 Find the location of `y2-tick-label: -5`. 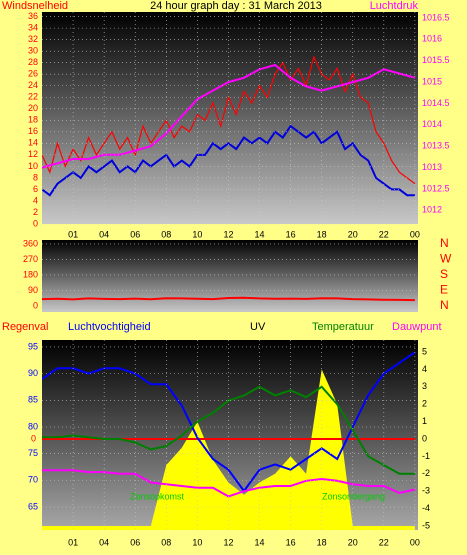

y2-tick-label: -5 is located at coordinates (426, 525).